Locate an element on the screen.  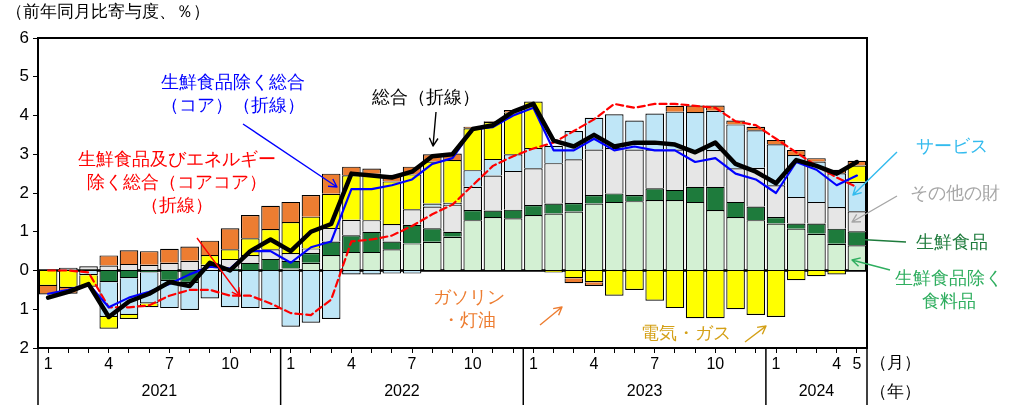
x-tick-label: 5 is located at coordinates (857, 364).